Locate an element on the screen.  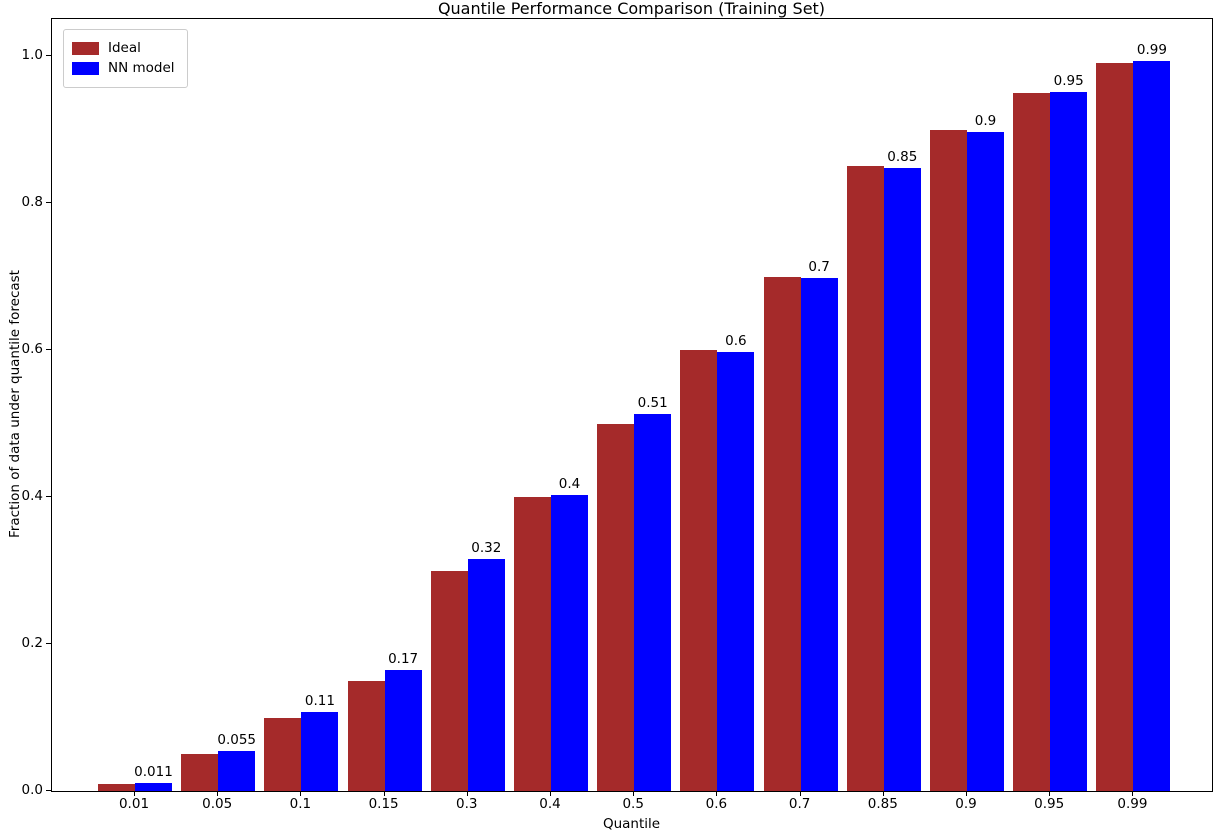
x-tick-label: 0.9 is located at coordinates (966, 804).